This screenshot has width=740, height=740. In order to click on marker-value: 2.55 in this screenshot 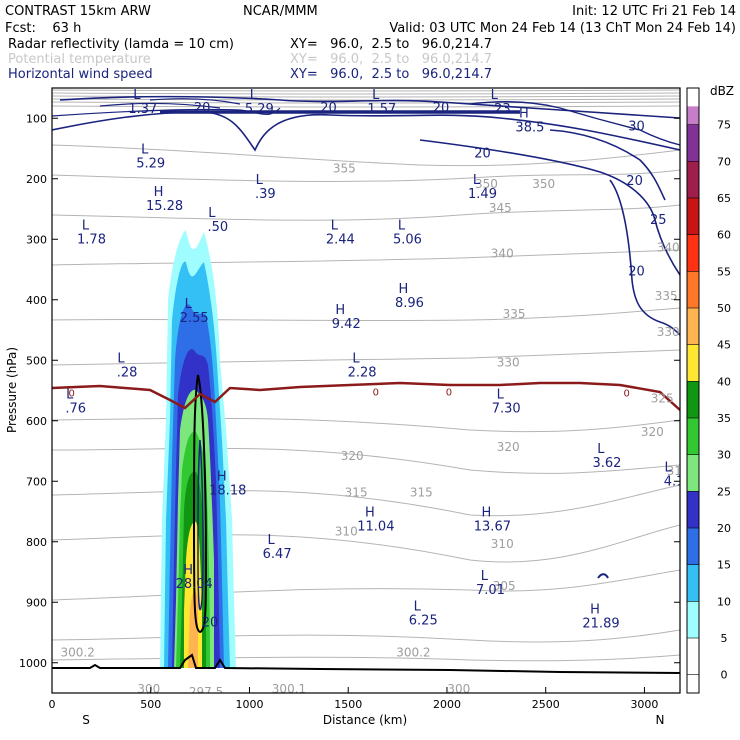, I will do `click(194, 318)`.